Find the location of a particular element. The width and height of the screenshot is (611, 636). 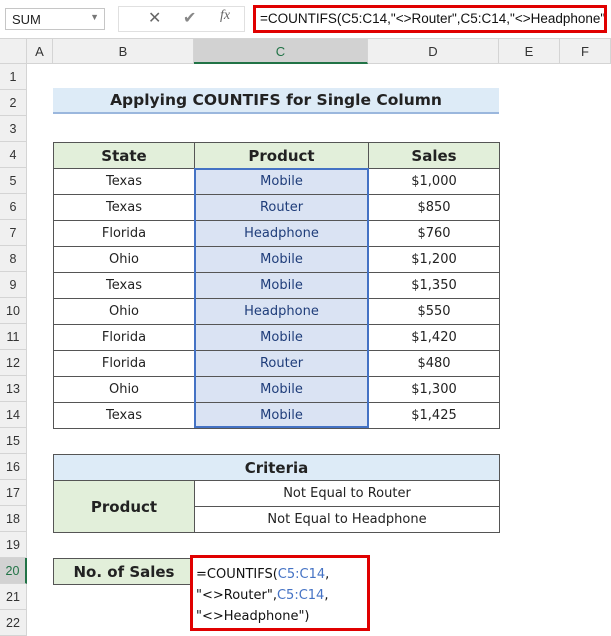

row-header-3: 3 is located at coordinates (13, 129).